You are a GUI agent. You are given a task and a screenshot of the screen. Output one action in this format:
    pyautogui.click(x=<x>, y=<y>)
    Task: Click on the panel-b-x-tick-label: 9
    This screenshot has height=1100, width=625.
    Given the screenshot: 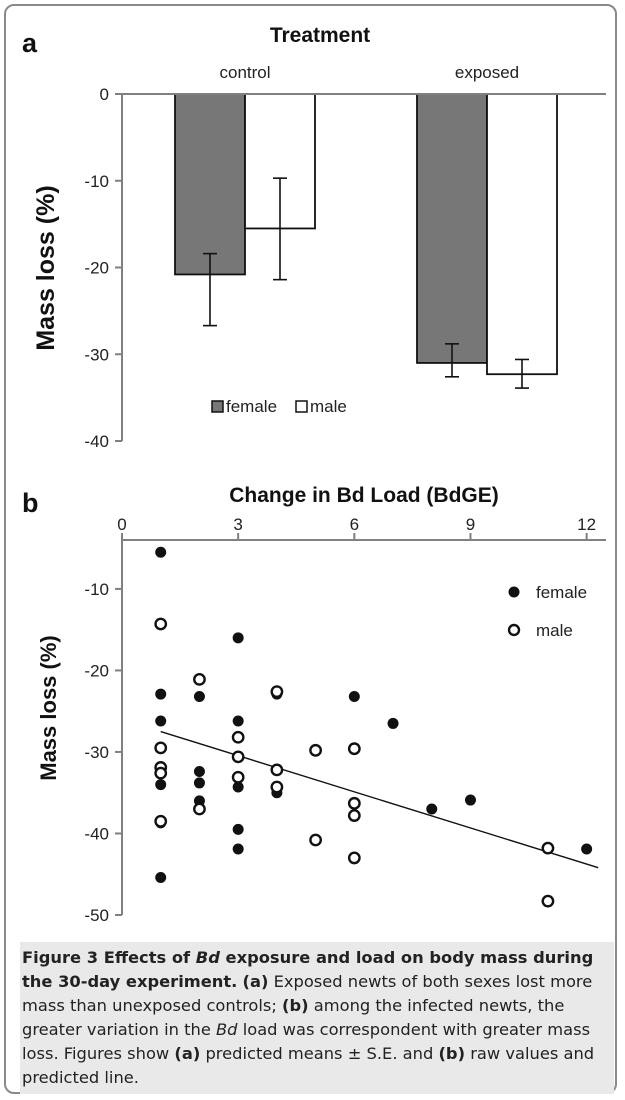 What is the action you would take?
    pyautogui.click(x=470, y=524)
    